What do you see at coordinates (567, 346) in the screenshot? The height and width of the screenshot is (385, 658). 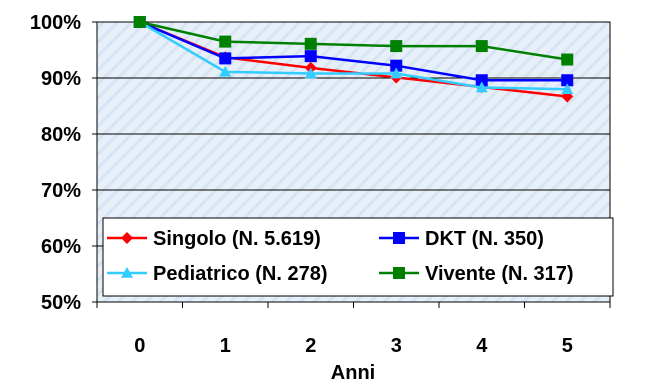 I see `x-tick-label: 5` at bounding box center [567, 346].